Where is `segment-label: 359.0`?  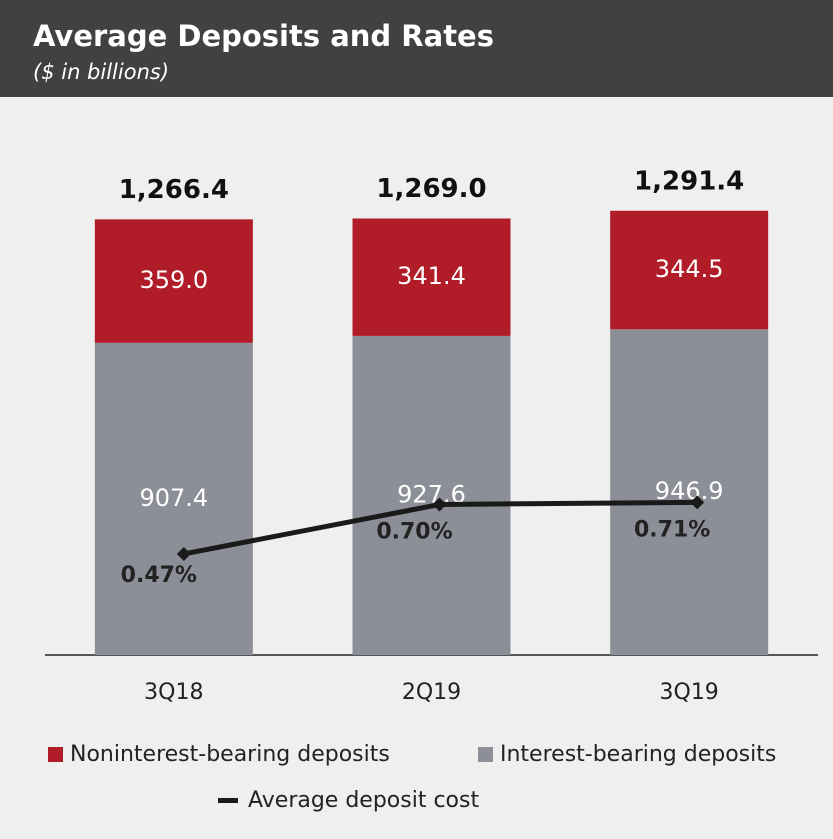 segment-label: 359.0 is located at coordinates (173, 280).